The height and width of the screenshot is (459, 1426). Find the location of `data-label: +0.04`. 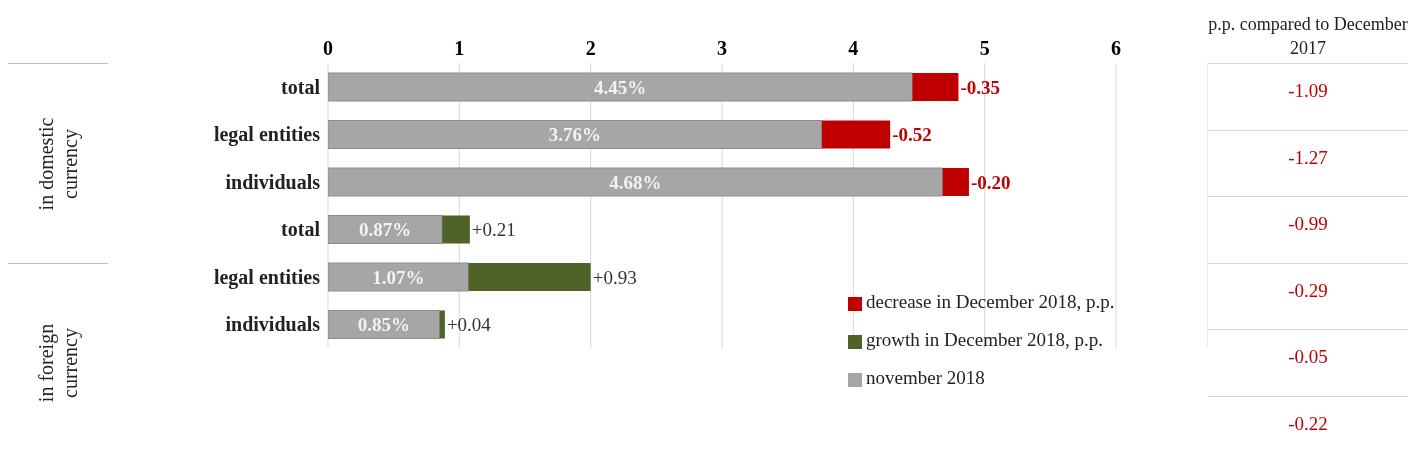

data-label: +0.04 is located at coordinates (469, 325).